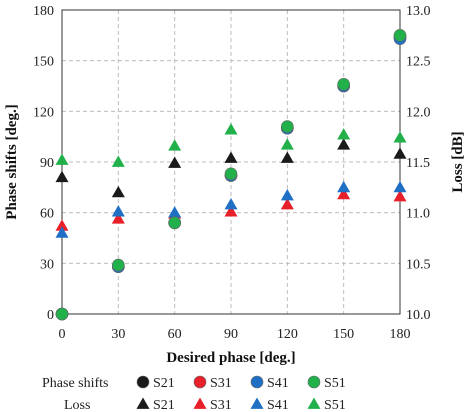 The image size is (474, 412). Describe the element at coordinates (458, 161) in the screenshot. I see `y-right-axis-title: Loss [dB]` at that location.